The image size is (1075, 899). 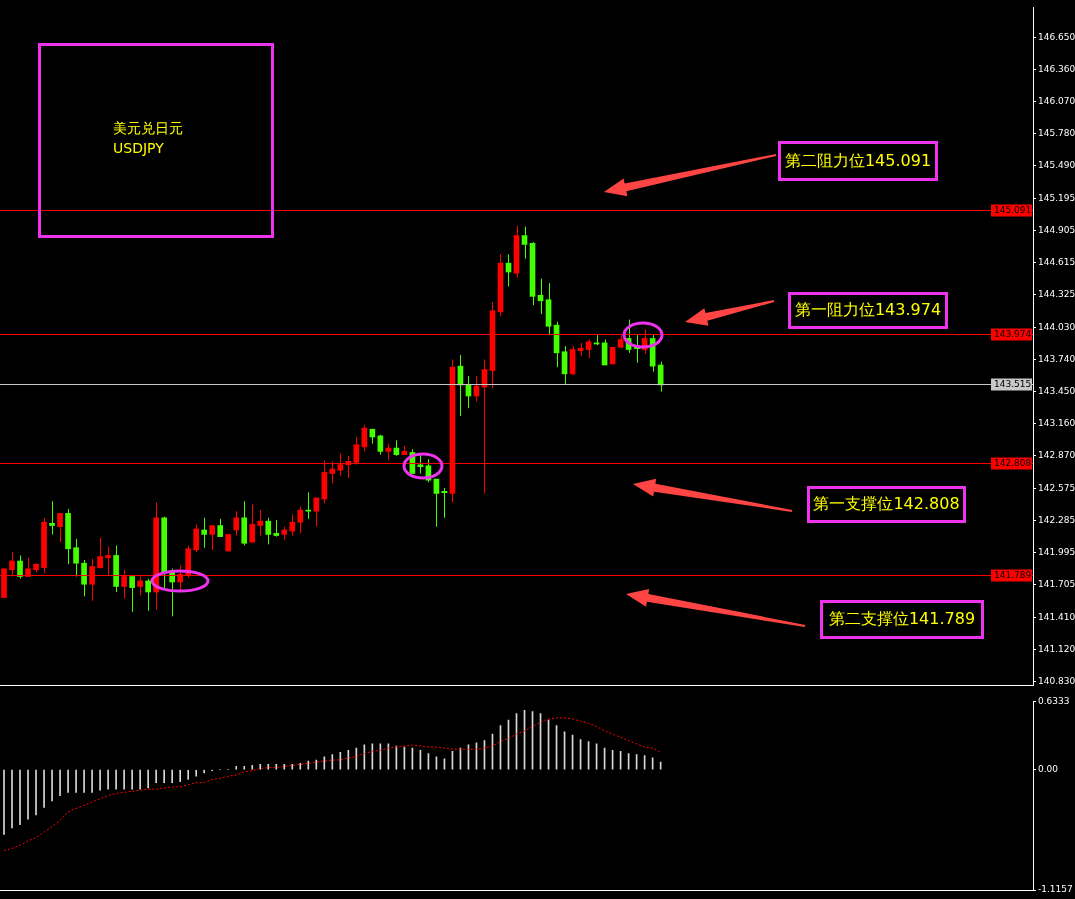 I want to click on y-tick-label: 0.00, so click(x=1048, y=769).